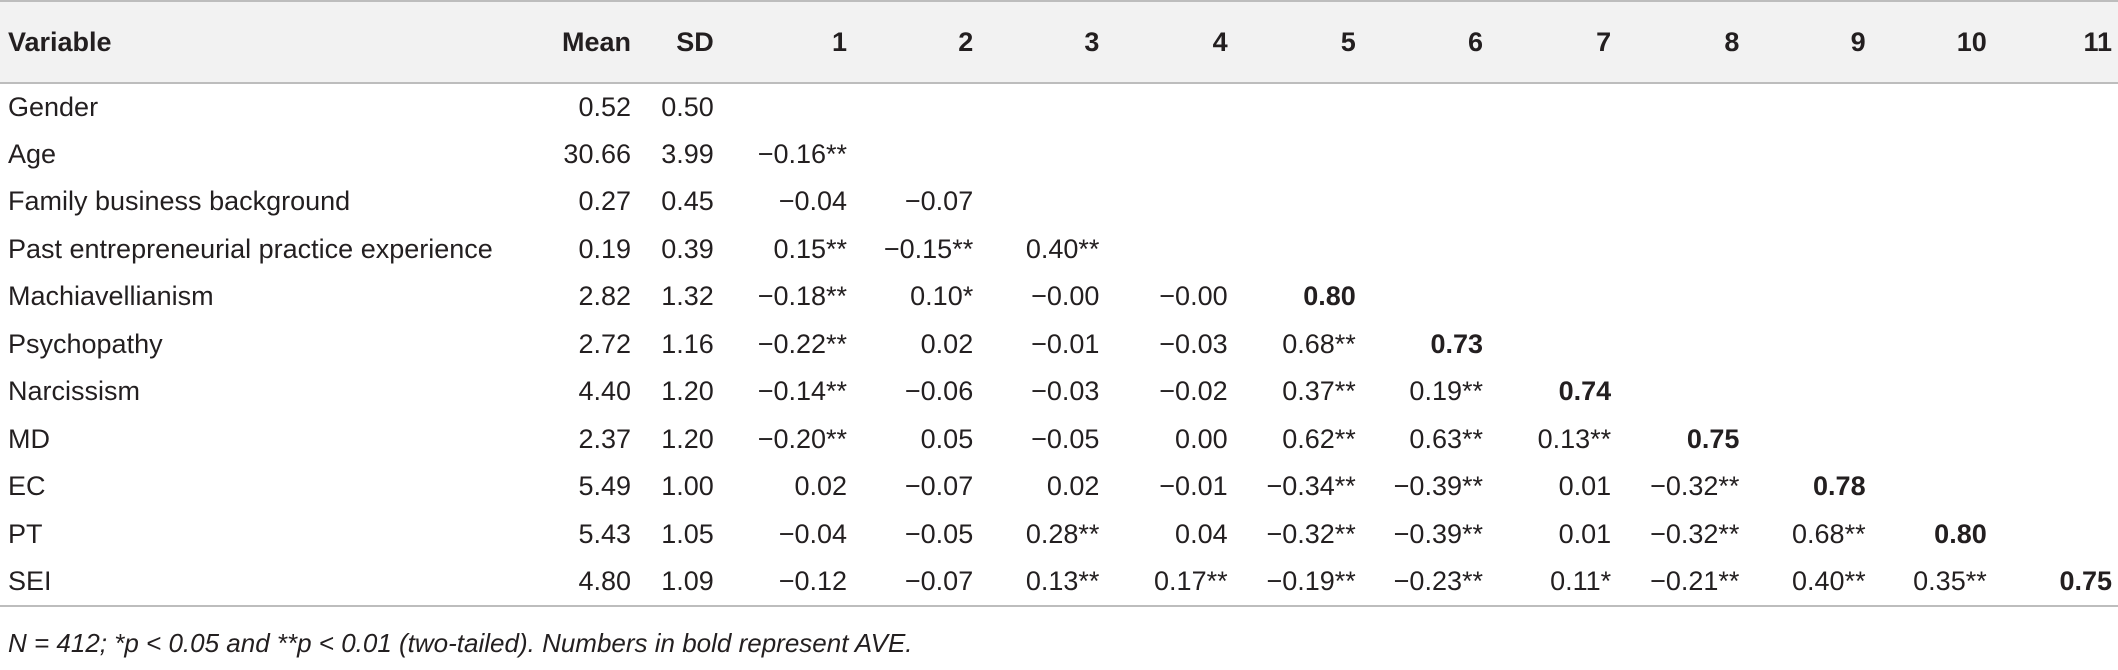 The width and height of the screenshot is (2118, 670). What do you see at coordinates (1585, 391) in the screenshot?
I see `table-cell: 0.74` at bounding box center [1585, 391].